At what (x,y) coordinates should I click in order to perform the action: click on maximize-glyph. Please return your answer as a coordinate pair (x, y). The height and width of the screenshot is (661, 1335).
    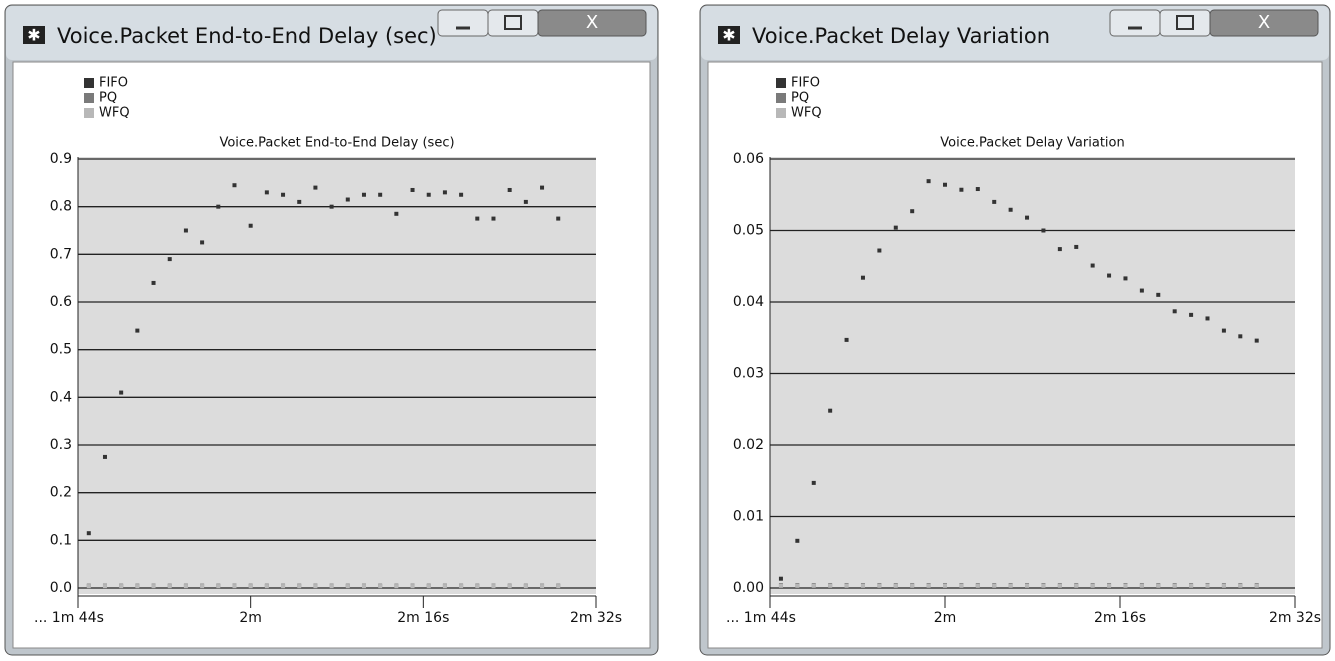
    Looking at the image, I should click on (1185, 22).